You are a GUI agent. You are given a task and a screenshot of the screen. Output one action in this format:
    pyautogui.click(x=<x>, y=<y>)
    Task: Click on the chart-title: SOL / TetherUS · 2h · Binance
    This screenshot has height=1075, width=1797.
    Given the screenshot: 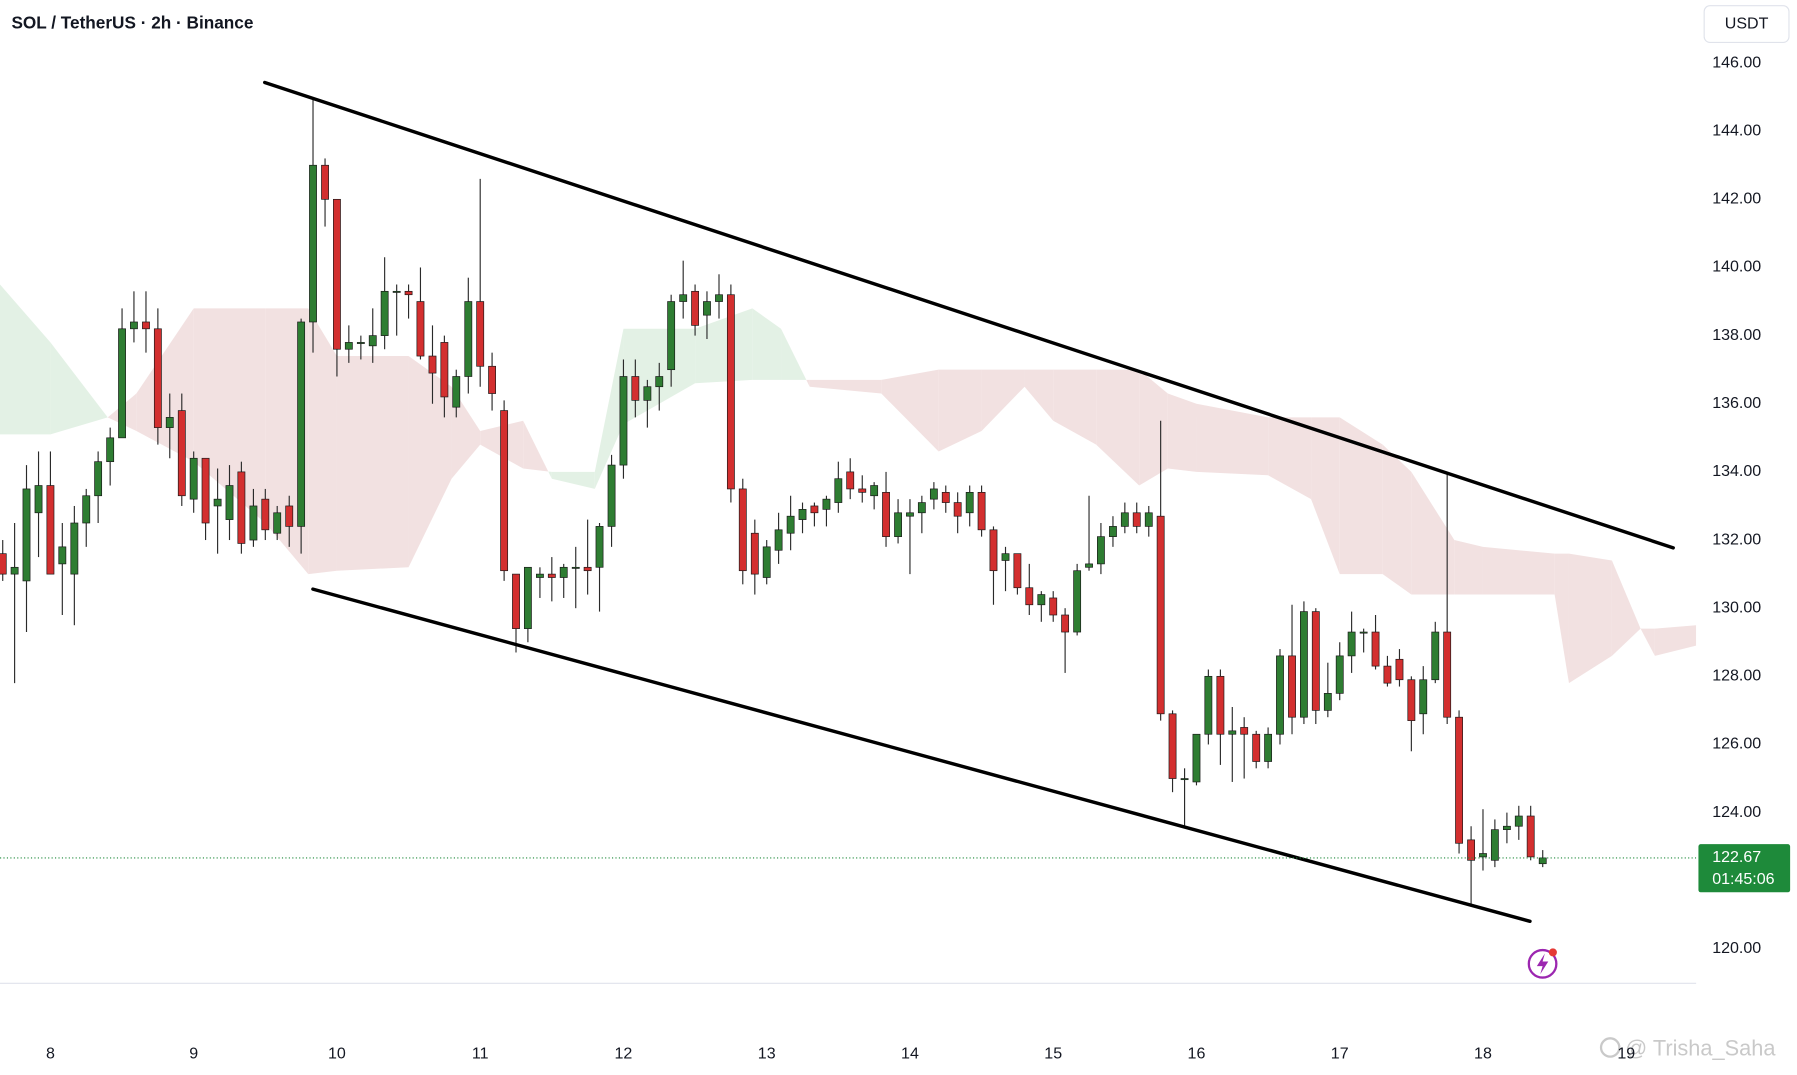 What is the action you would take?
    pyautogui.click(x=132, y=23)
    